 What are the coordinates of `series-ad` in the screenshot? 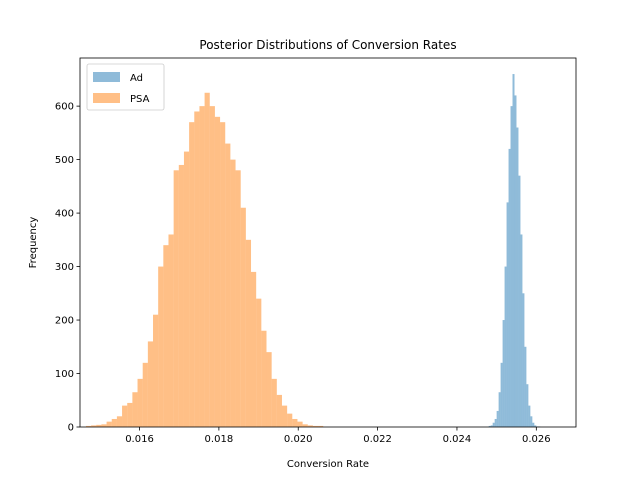 It's located at (514, 251).